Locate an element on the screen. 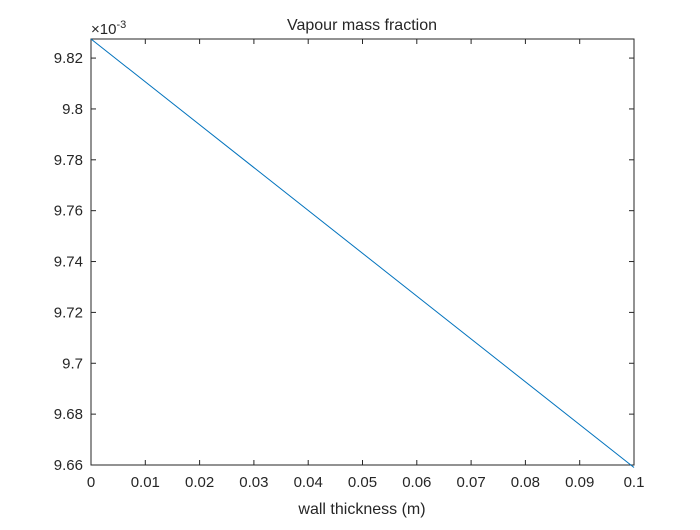 This screenshot has width=700, height=530. x-tick-label: 0.06 is located at coordinates (416, 482).